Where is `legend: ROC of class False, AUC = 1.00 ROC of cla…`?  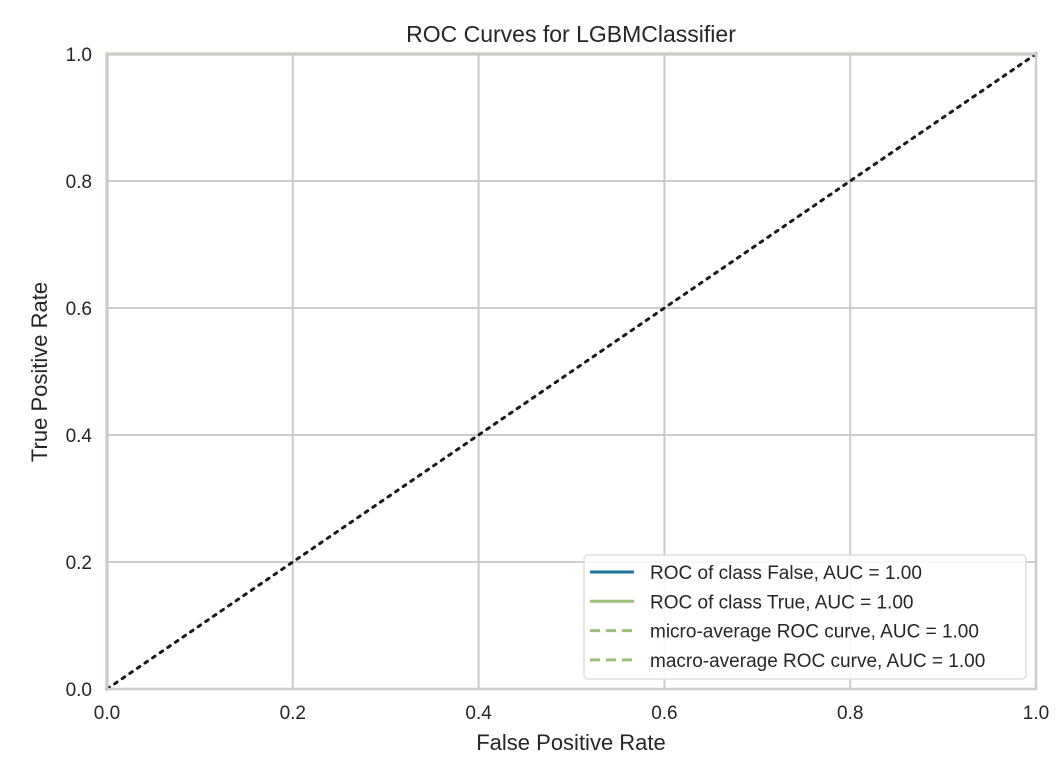
legend: ROC of class False, AUC = 1.00 ROC of cla… is located at coordinates (805, 617).